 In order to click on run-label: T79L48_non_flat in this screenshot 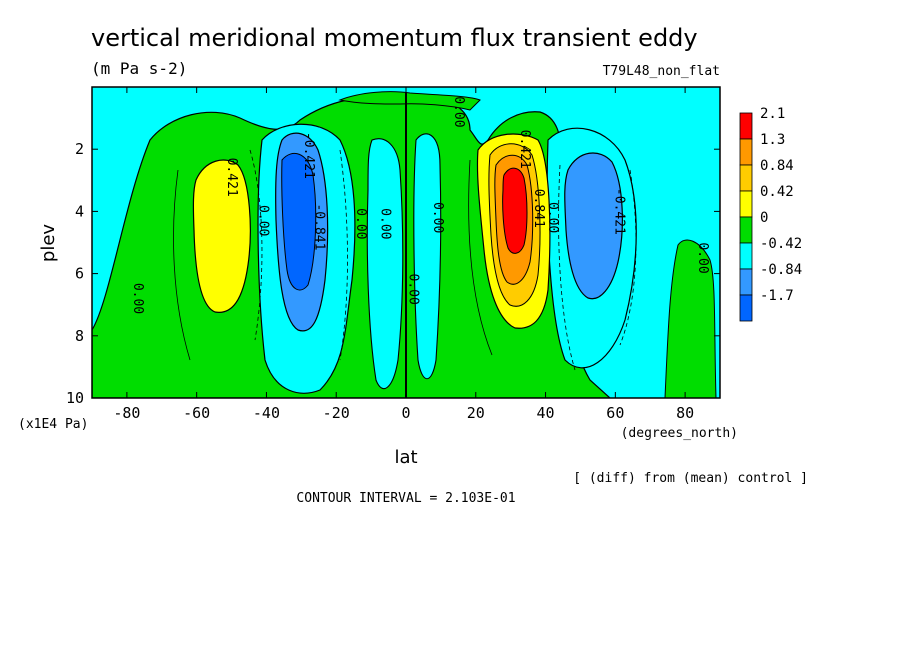, I will do `click(661, 71)`.